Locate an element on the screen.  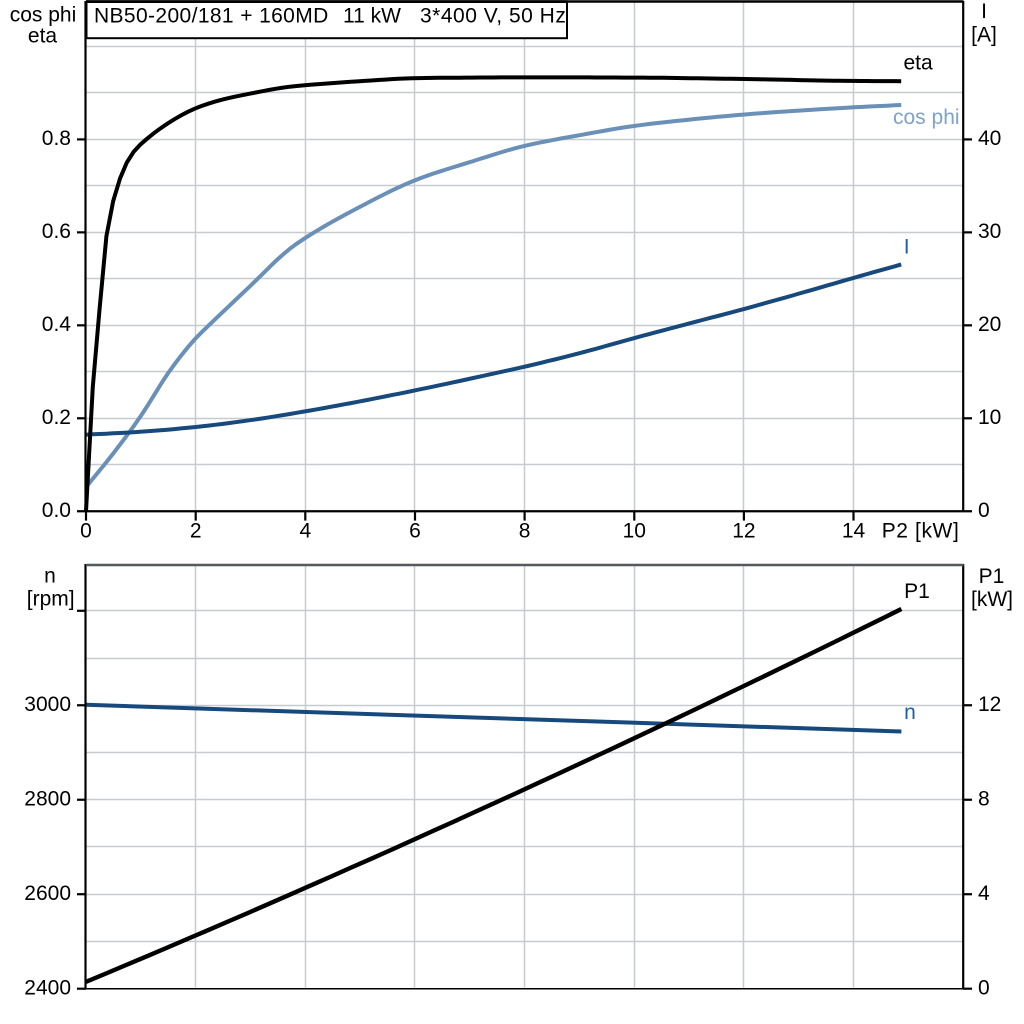
svg-text: 0.6 is located at coordinates (56, 231).